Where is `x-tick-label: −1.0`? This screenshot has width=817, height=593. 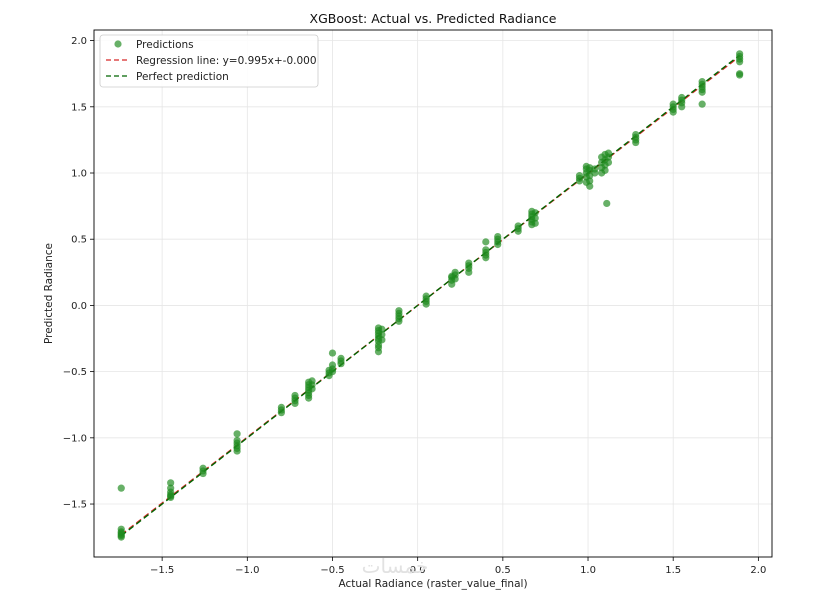 x-tick-label: −1.0 is located at coordinates (247, 570).